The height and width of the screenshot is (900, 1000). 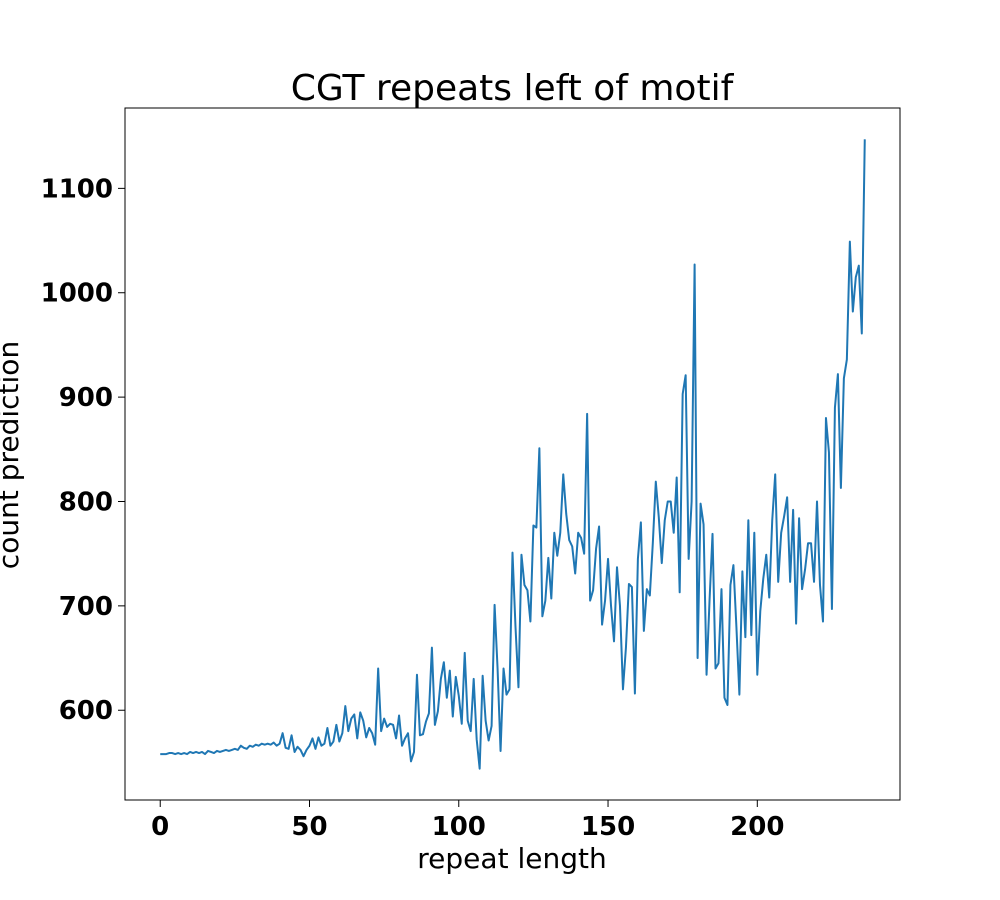 I want to click on x-tick-label: 200, so click(x=757, y=827).